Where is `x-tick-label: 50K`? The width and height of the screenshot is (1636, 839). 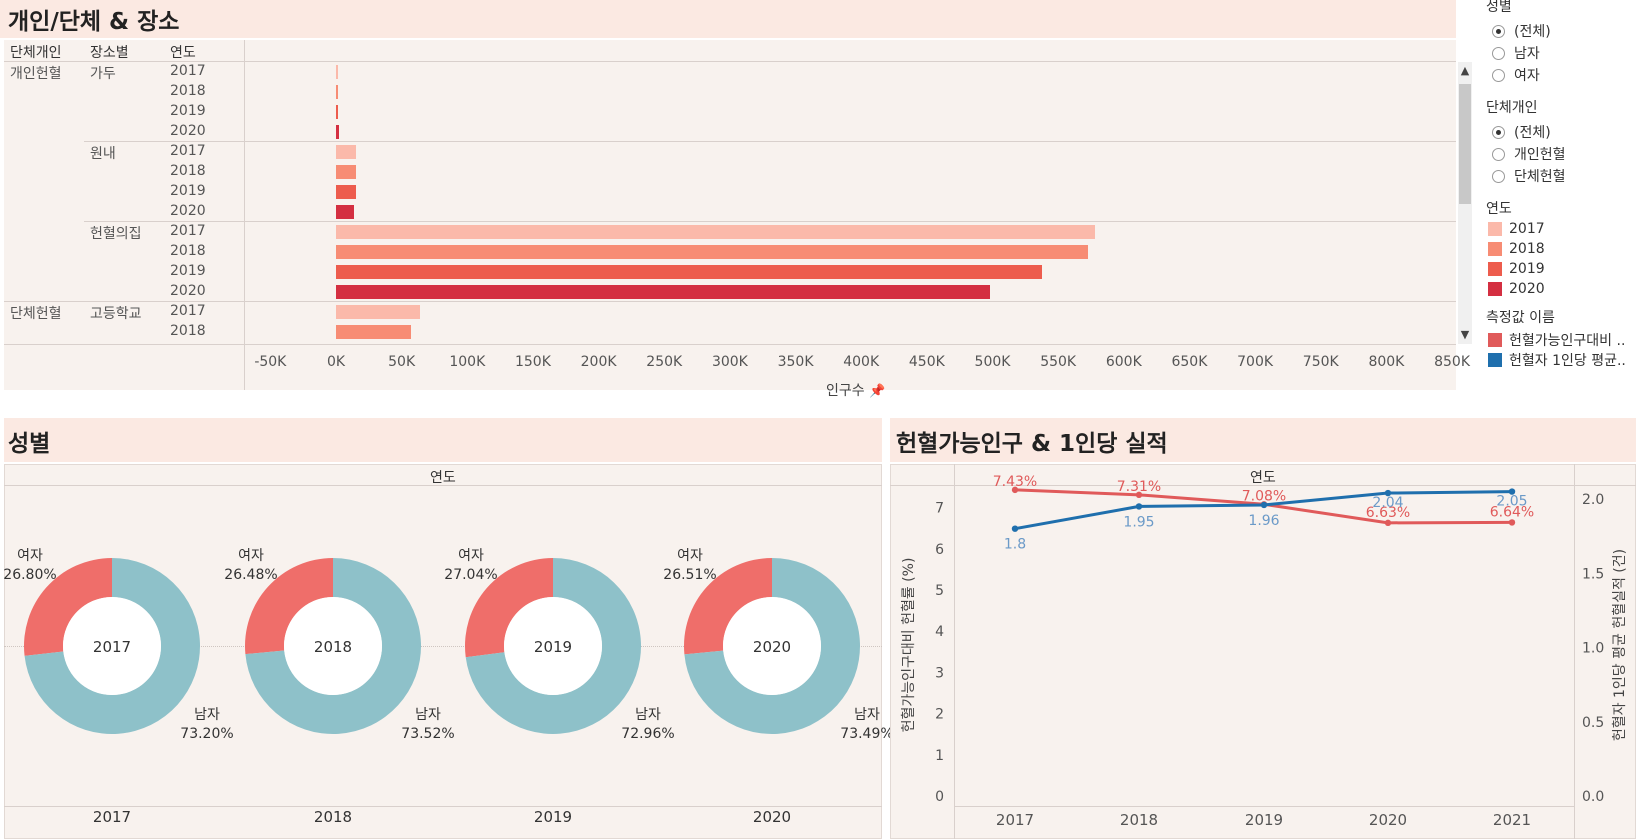 x-tick-label: 50K is located at coordinates (402, 362).